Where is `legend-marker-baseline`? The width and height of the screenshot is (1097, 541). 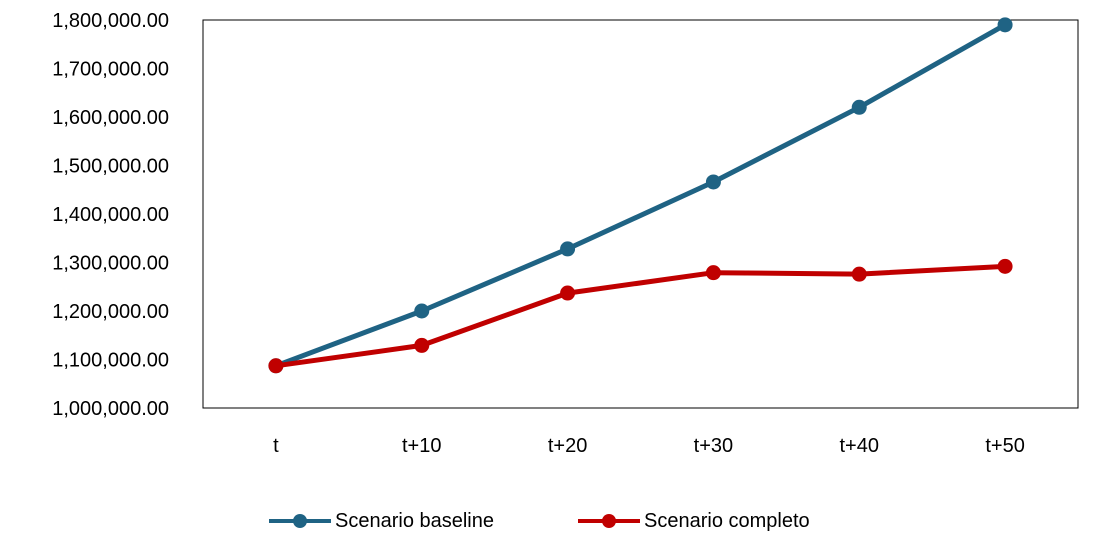
legend-marker-baseline is located at coordinates (300, 521).